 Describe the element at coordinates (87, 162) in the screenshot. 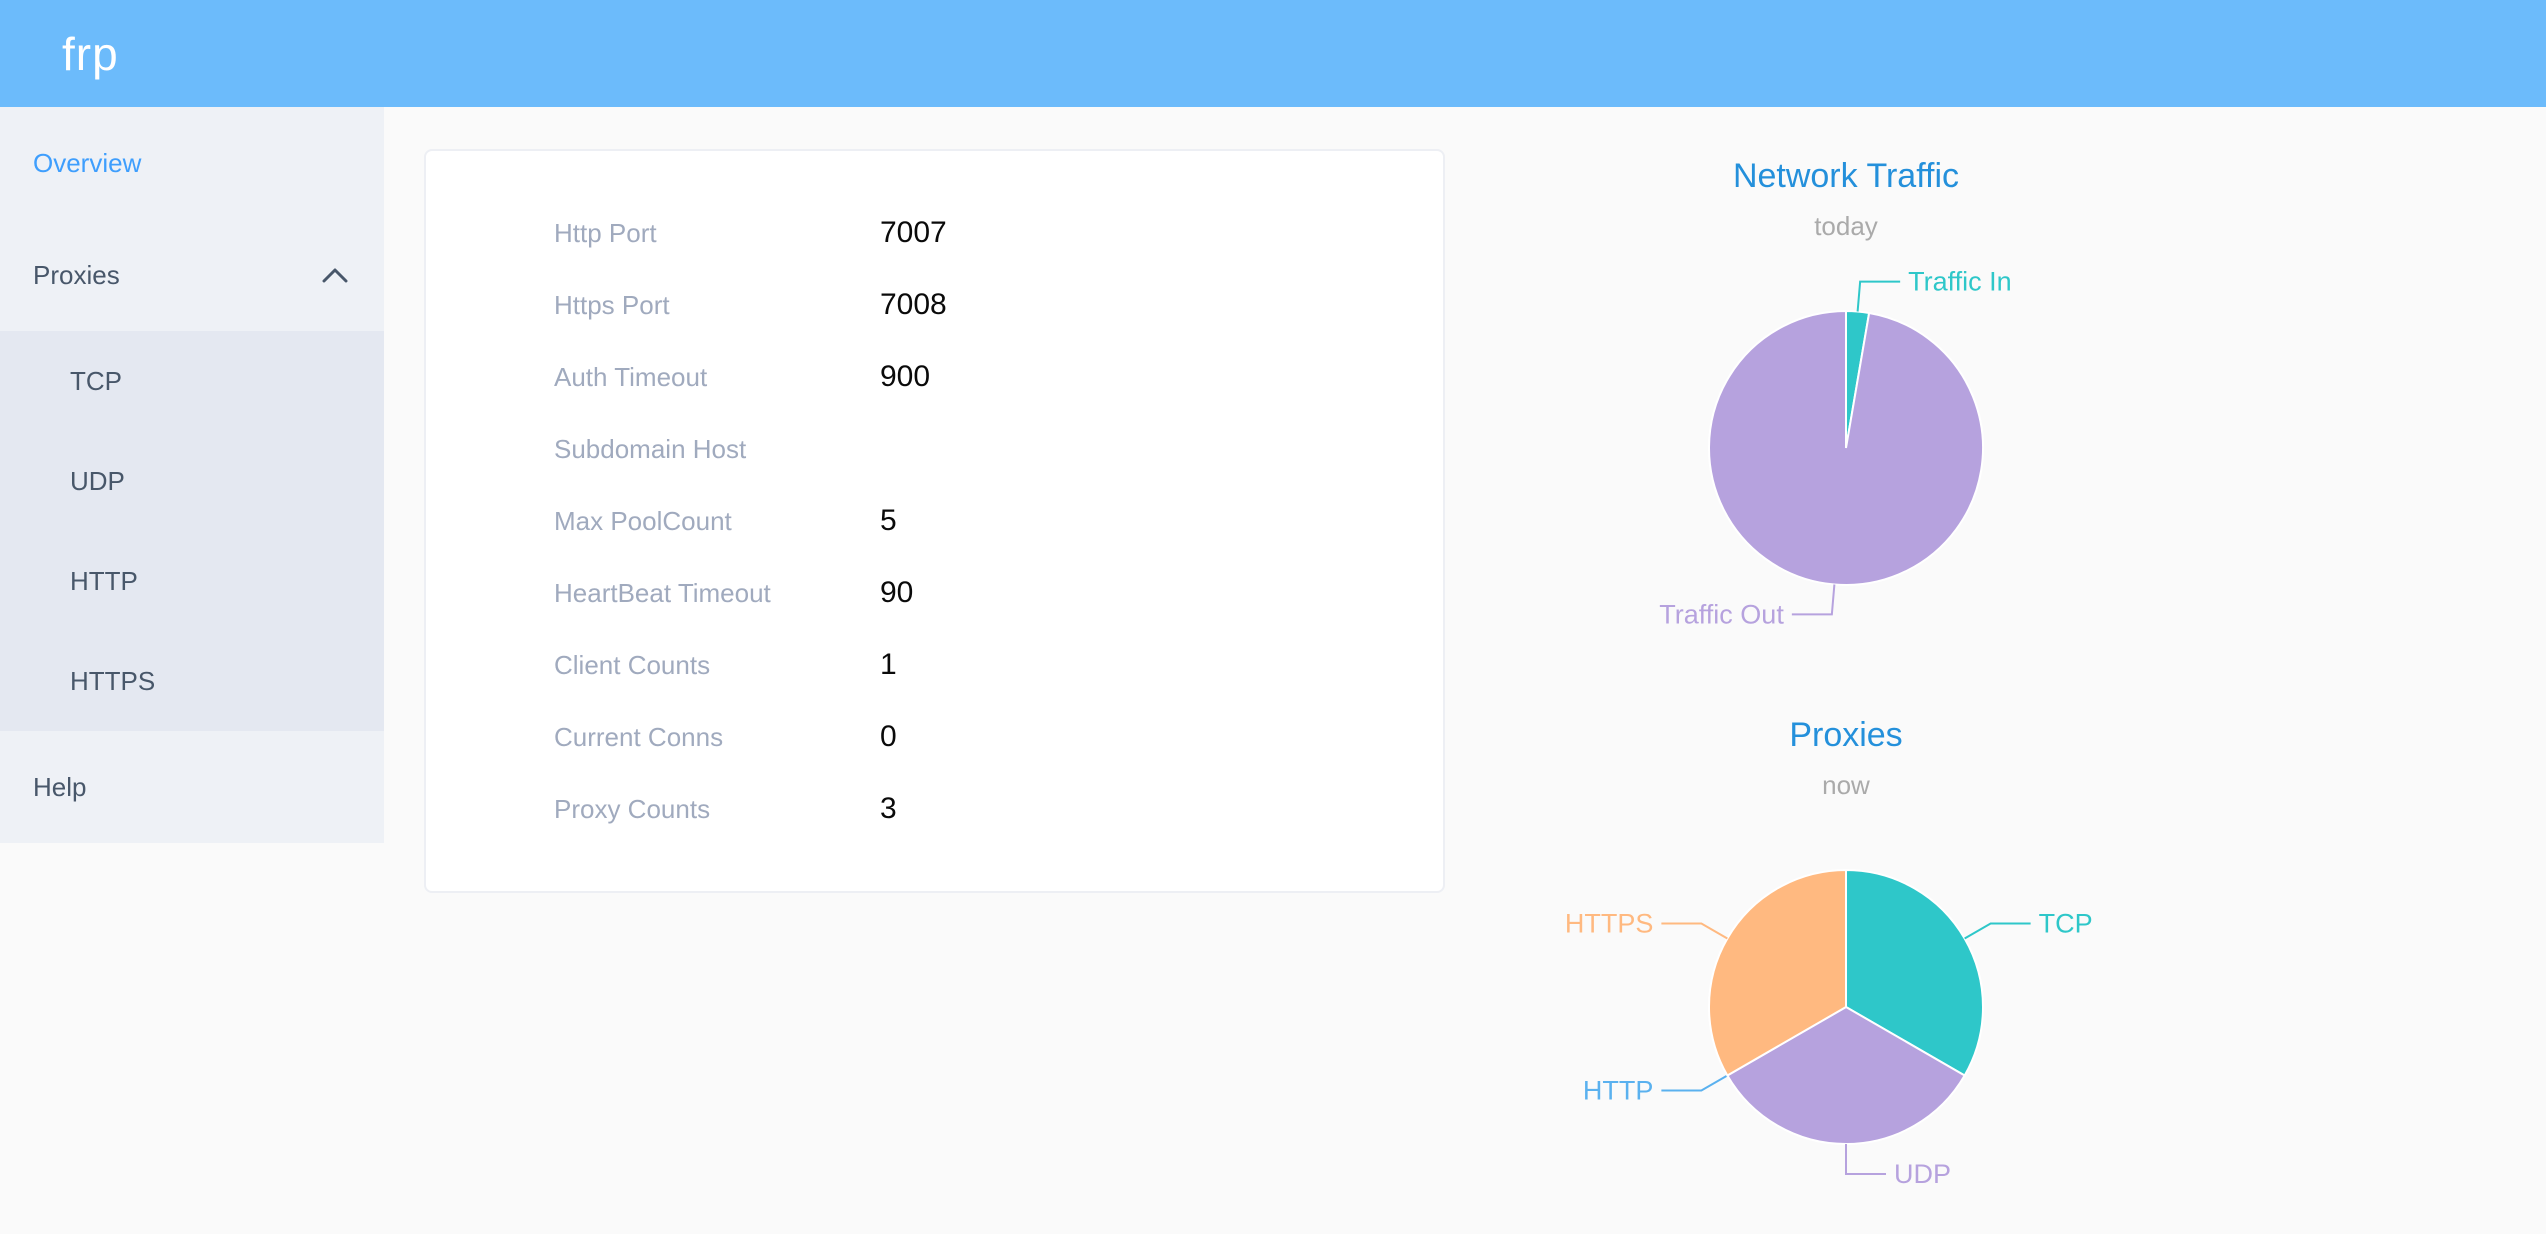

I see `sidebar-item-overview-label: Overview` at that location.